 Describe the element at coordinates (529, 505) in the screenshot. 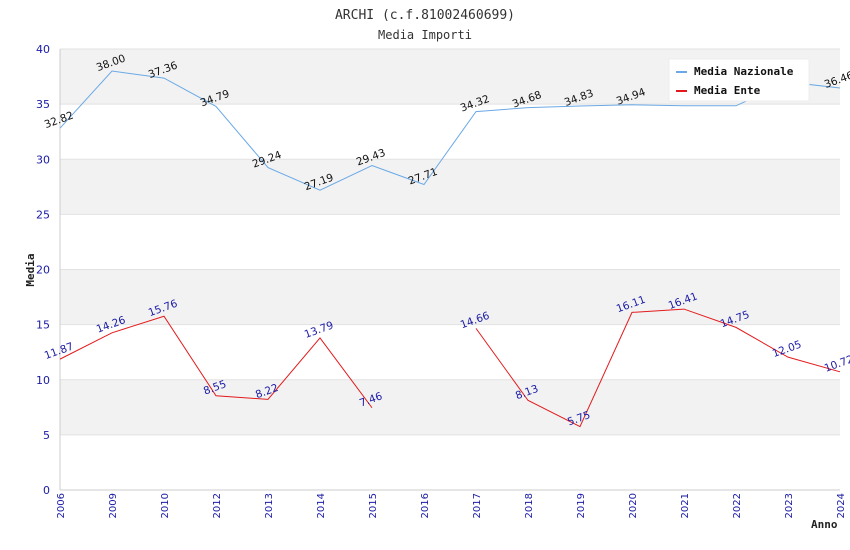

I see `x-tick-label: 2018` at that location.